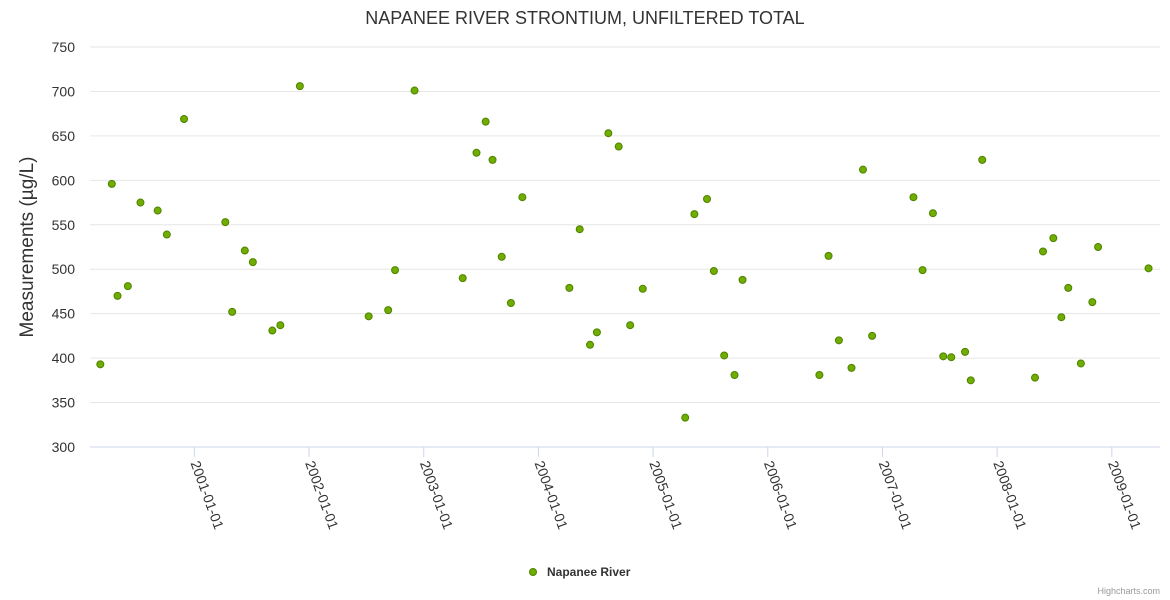 The width and height of the screenshot is (1170, 600). Describe the element at coordinates (666, 495) in the screenshot. I see `x-tick-label: 2005-01-01` at that location.